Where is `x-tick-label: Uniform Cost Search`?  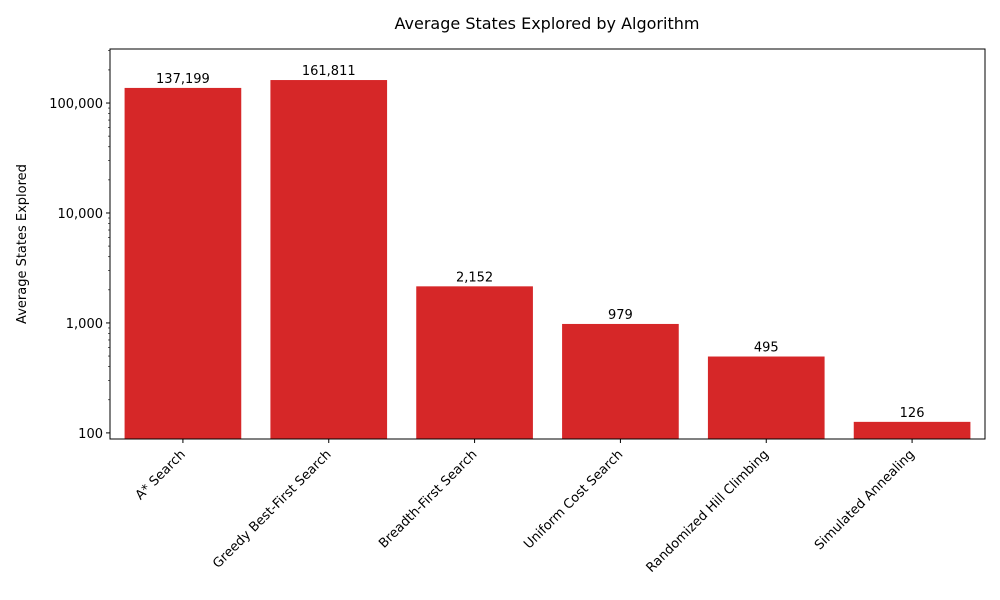
x-tick-label: Uniform Cost Search is located at coordinates (573, 499).